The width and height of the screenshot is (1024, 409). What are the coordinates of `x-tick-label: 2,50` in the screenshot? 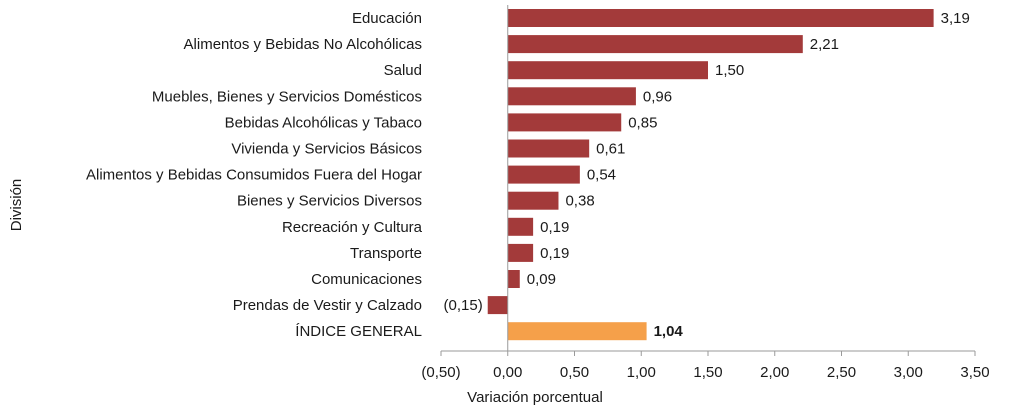 It's located at (841, 372).